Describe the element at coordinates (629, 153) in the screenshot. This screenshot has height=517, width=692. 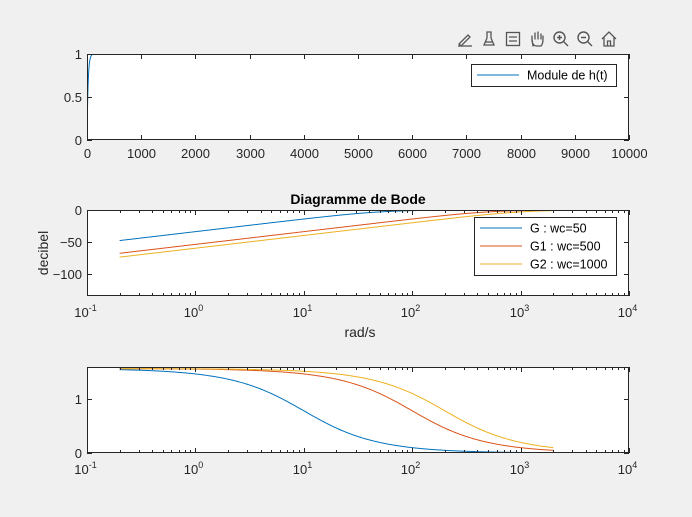
I see `x-tick-label: 10000` at that location.